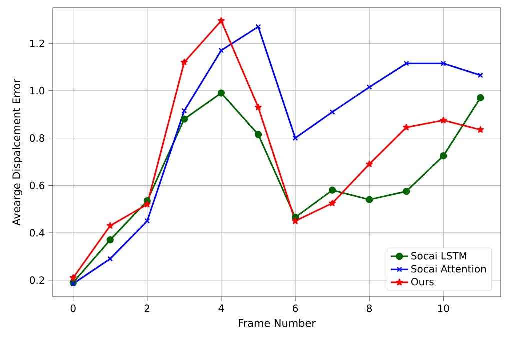 The image size is (505, 338). I want to click on legend-label: Socai LSTM, so click(439, 256).